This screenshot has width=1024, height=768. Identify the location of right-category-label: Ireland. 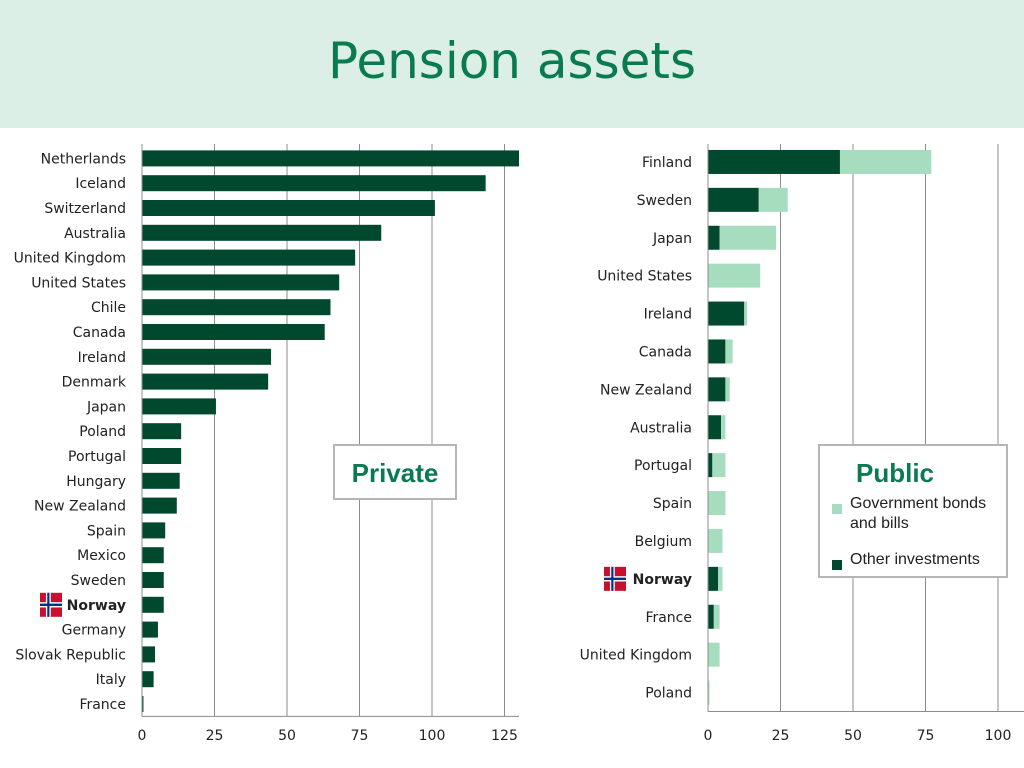
(668, 315).